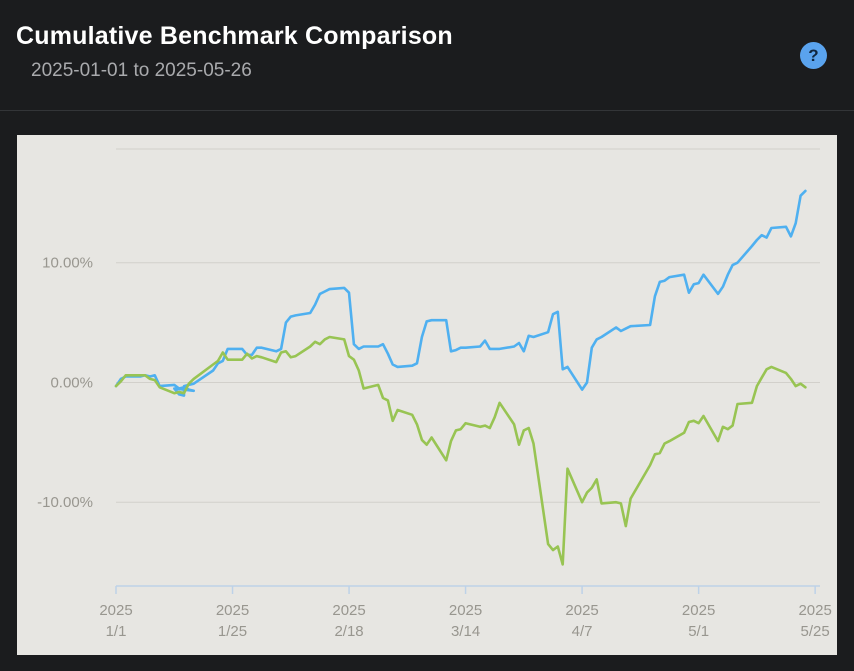  I want to click on x-tick-label: 5/1, so click(698, 631).